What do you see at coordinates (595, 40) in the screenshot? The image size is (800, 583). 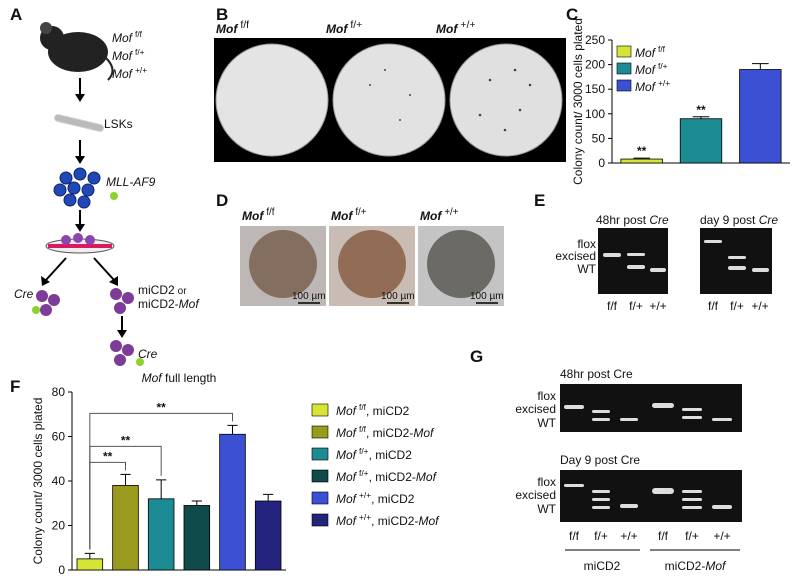 I see `y-tick-label: 250` at bounding box center [595, 40].